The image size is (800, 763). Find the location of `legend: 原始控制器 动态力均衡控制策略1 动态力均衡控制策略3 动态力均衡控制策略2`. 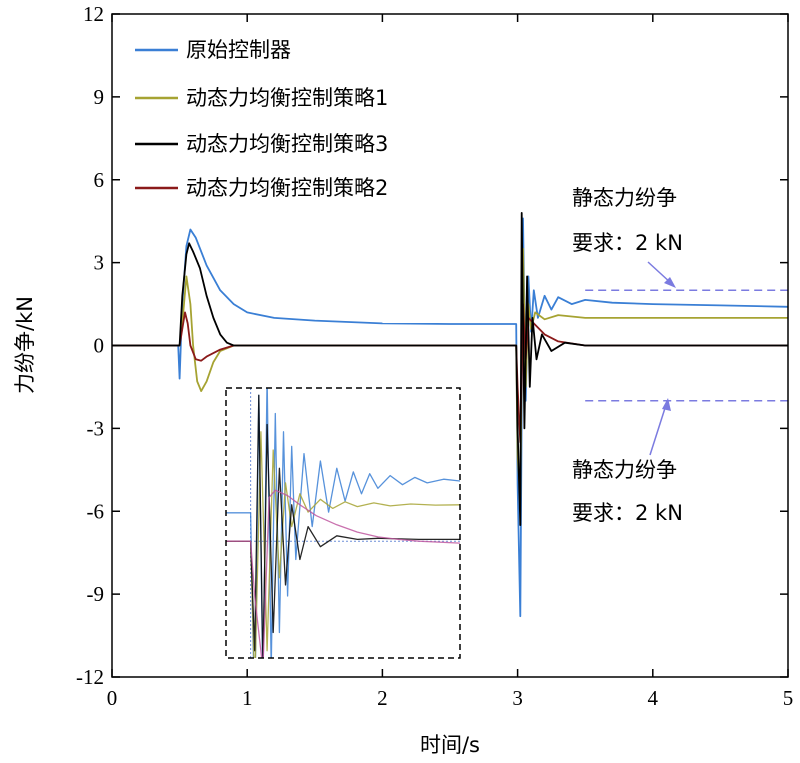

legend: 原始控制器 动态力均衡控制策略1 动态力均衡控制策略3 动态力均衡控制策略2 is located at coordinates (261, 119).